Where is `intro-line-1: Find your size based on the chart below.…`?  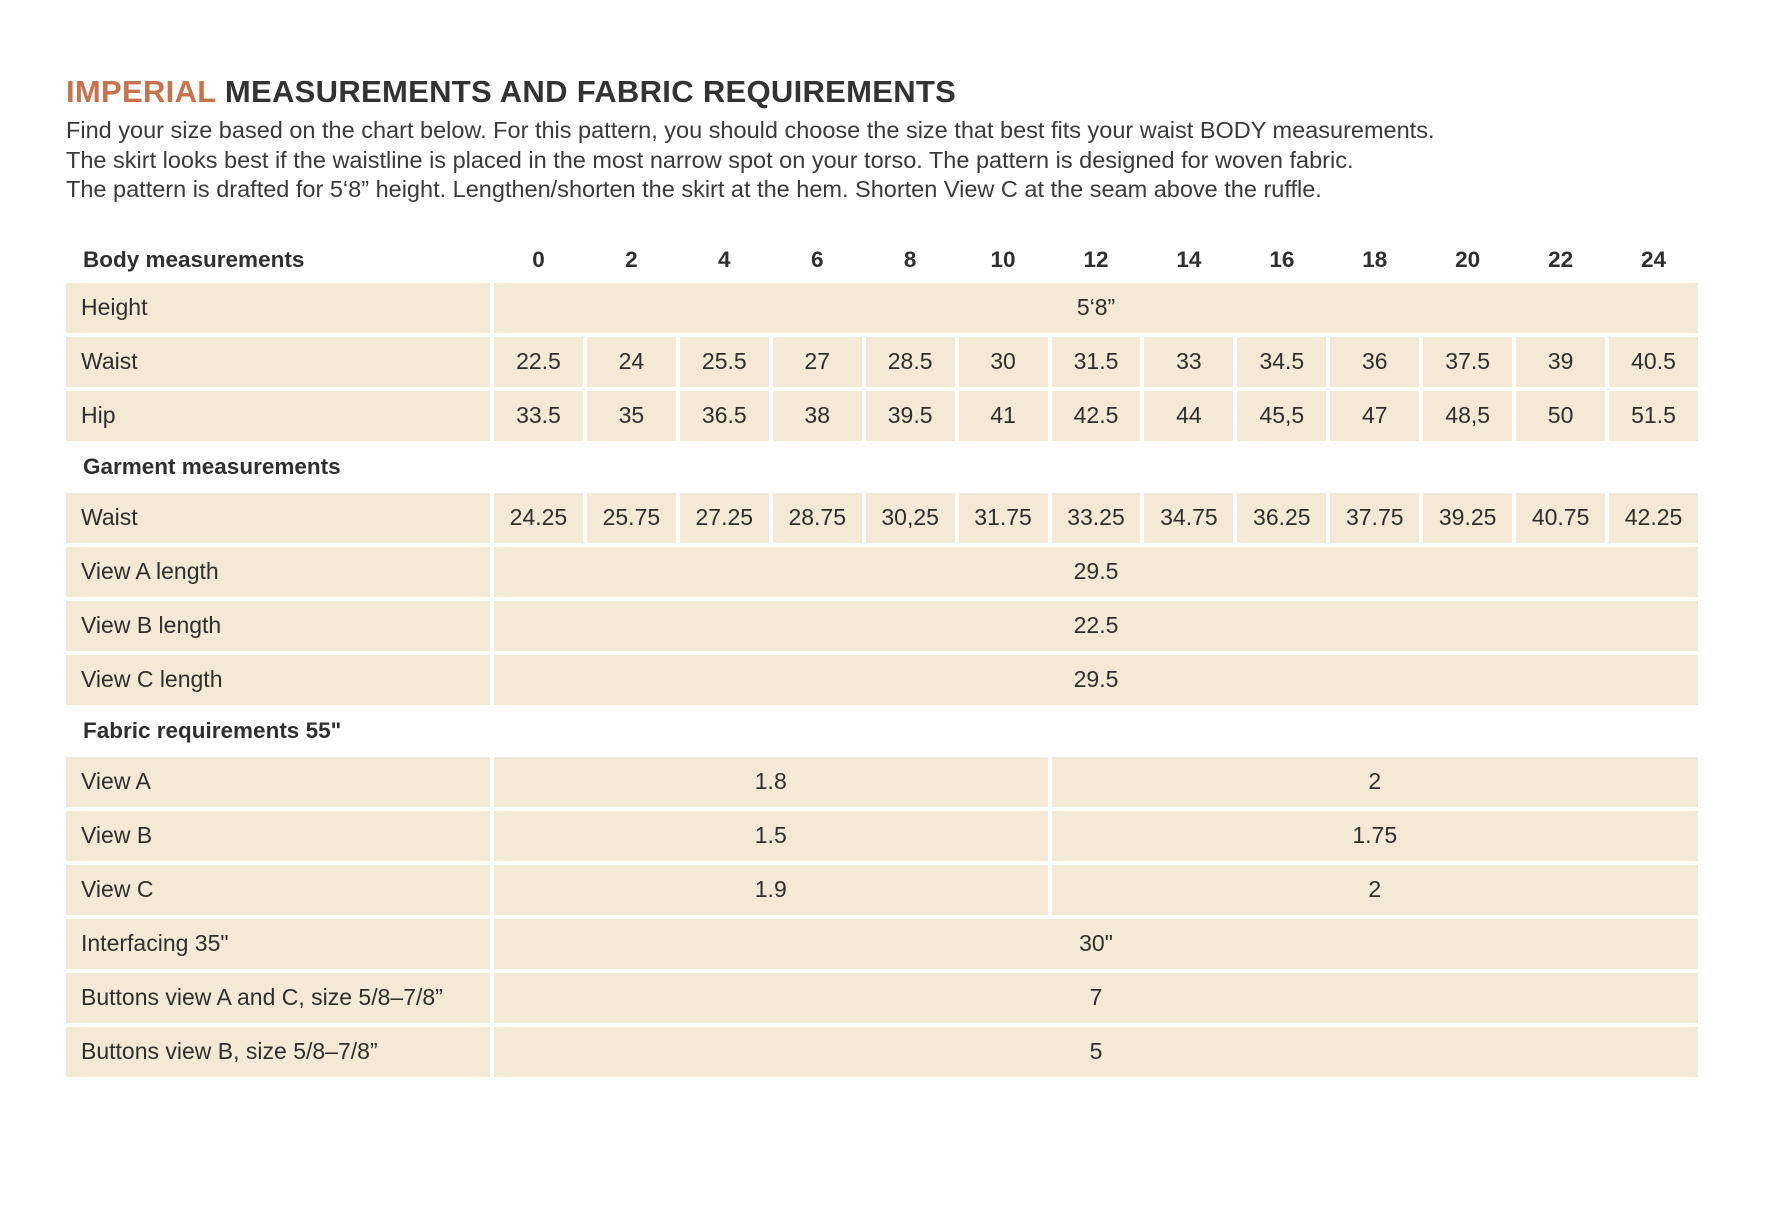
intro-line-1: Find your size based on the chart below.… is located at coordinates (750, 130).